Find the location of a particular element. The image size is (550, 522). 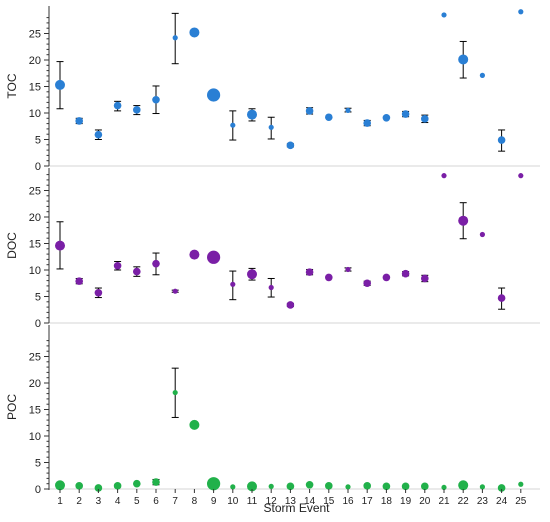

x-tick-label: 20 is located at coordinates (425, 501).